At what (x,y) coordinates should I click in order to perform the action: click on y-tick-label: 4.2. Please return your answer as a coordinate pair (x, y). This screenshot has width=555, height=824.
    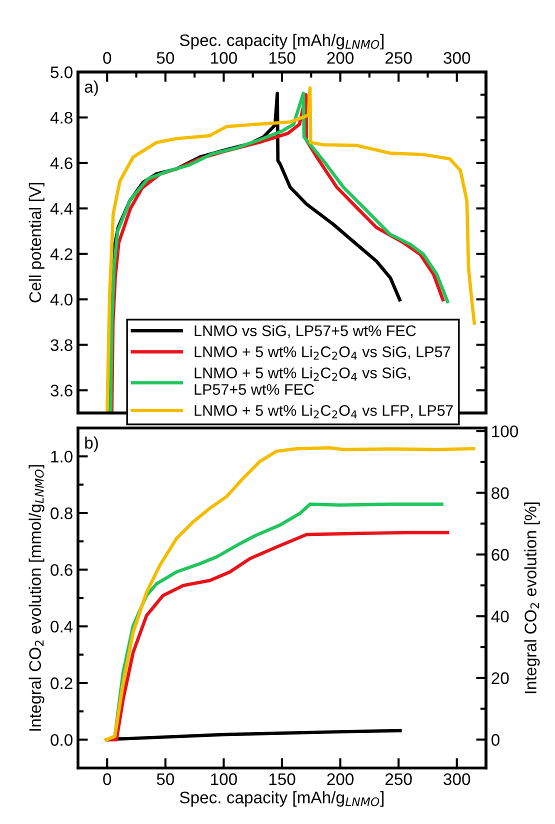
    Looking at the image, I should click on (61, 254).